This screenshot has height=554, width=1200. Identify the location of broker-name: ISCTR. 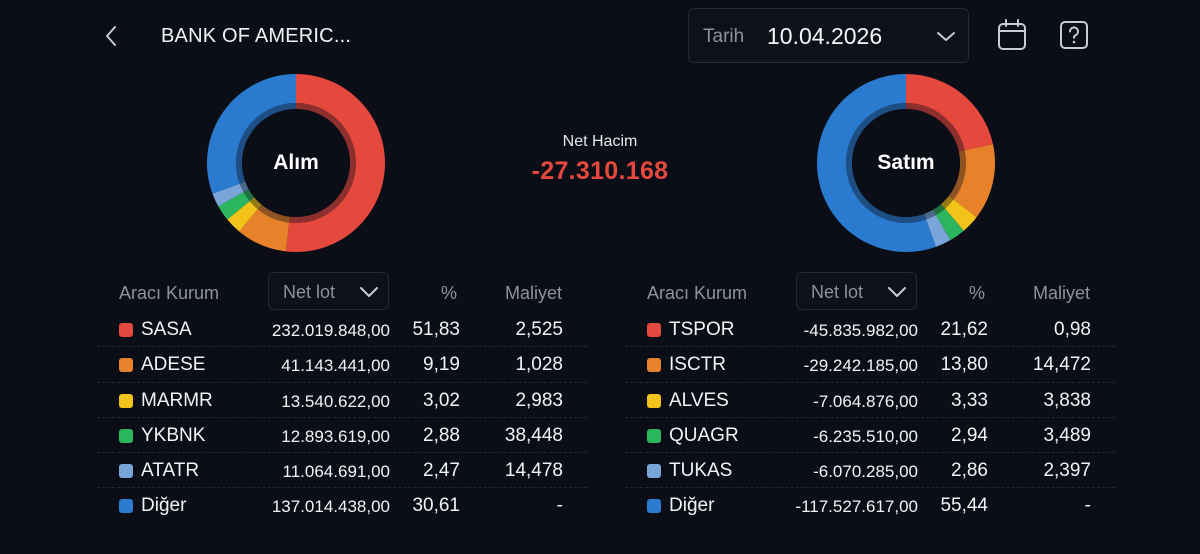
(697, 365).